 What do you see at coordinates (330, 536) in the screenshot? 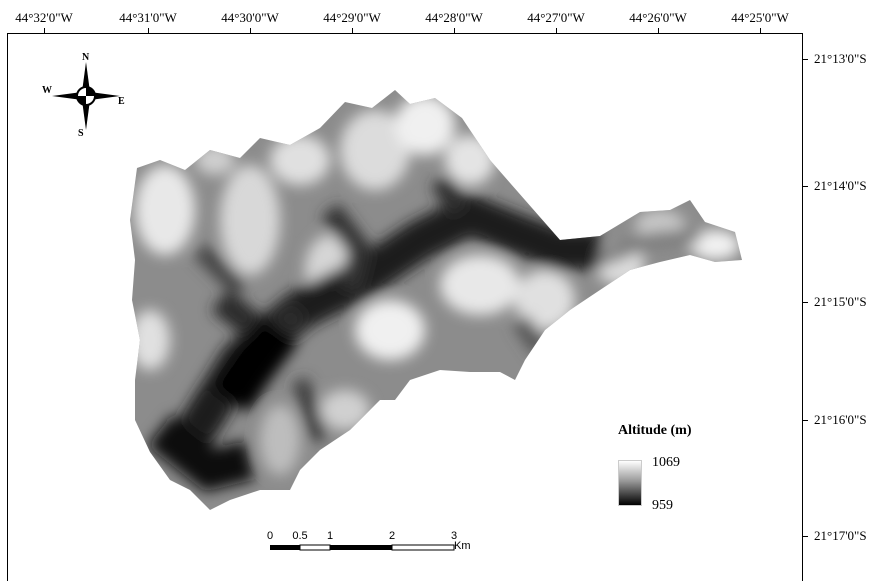
I see `scale-tick-label: 1` at bounding box center [330, 536].